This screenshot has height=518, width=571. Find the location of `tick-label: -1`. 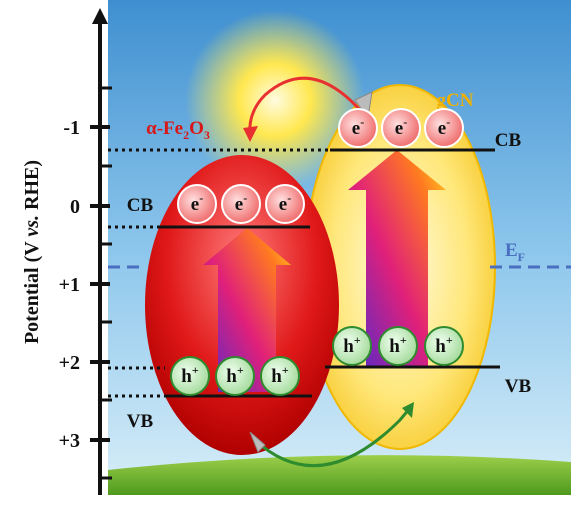

tick-label: -1 is located at coordinates (71, 128).